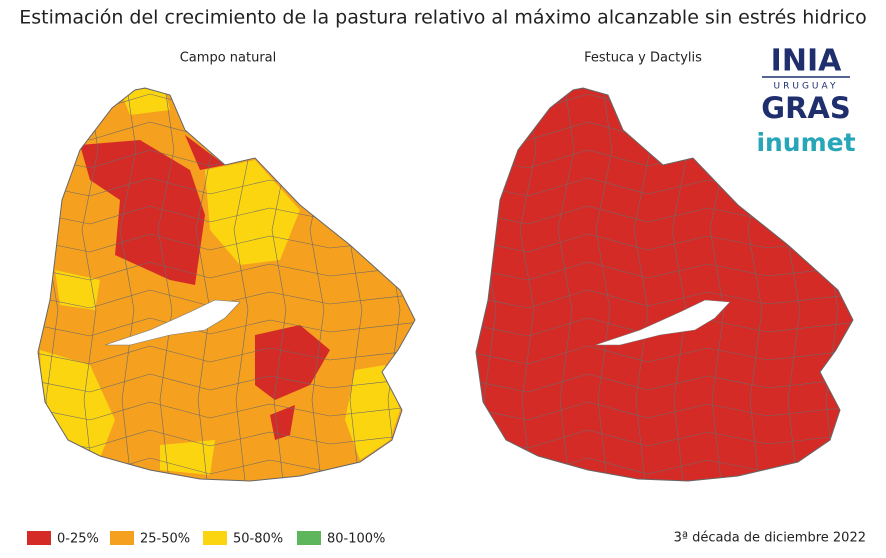 The width and height of the screenshot is (886, 558). What do you see at coordinates (258, 539) in the screenshot?
I see `legend-label: 50-80%` at bounding box center [258, 539].